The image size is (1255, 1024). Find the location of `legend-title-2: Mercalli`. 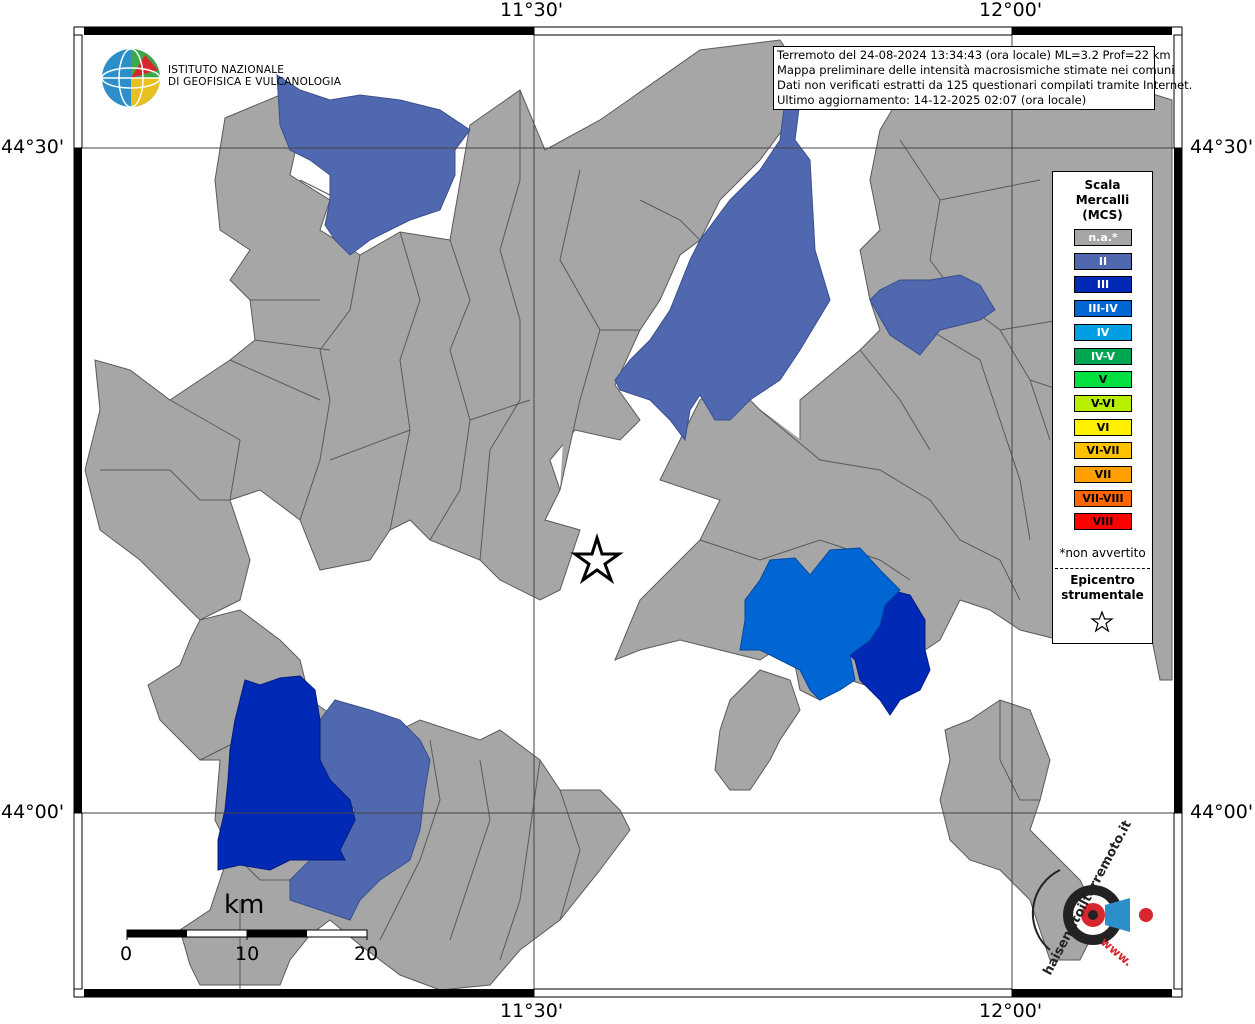

legend-title-2: Mercalli is located at coordinates (1102, 200).